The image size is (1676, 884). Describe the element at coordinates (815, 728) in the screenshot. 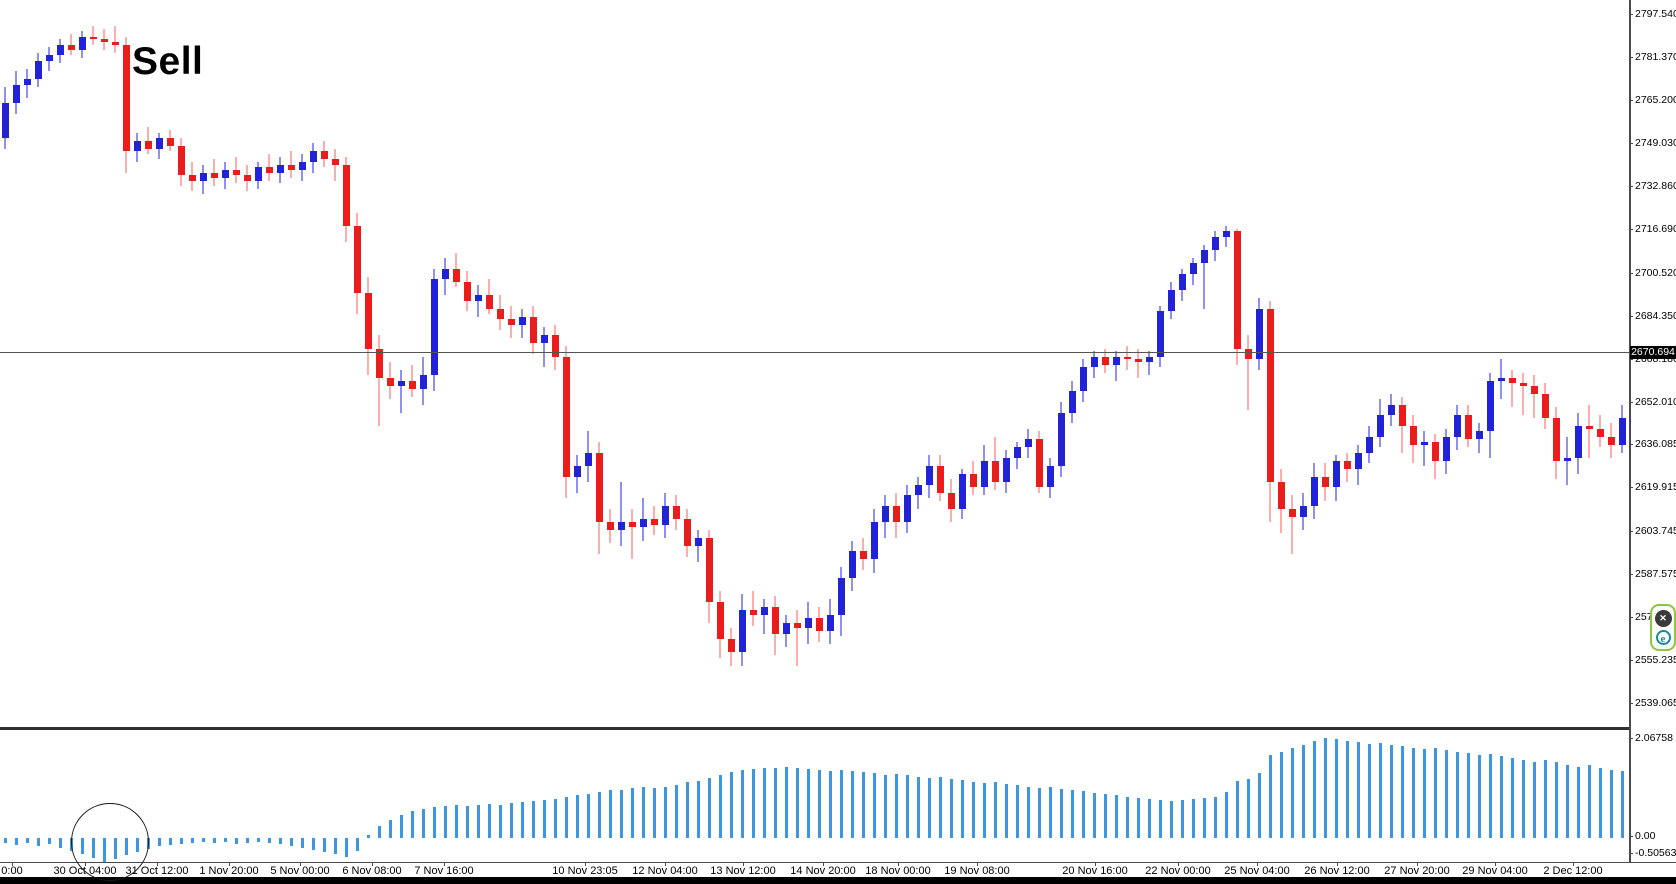

I see `panel-separator` at that location.